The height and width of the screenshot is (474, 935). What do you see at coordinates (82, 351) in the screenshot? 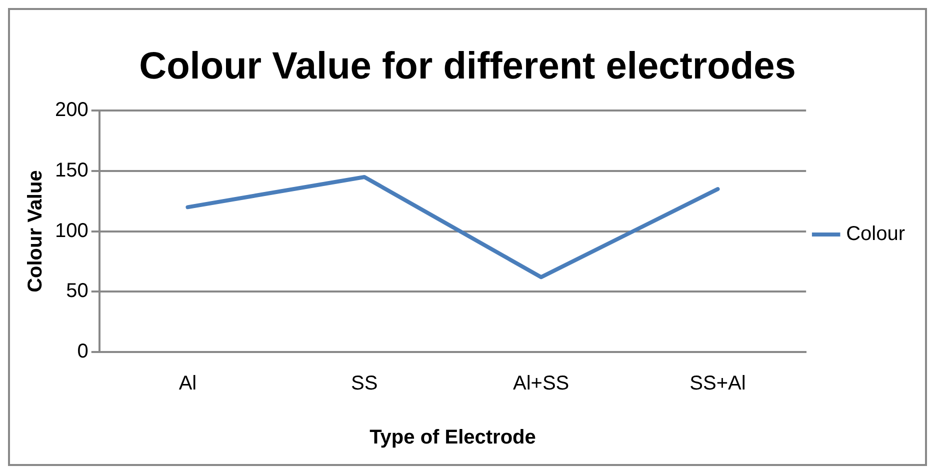
I see `y-tick-label: 0` at bounding box center [82, 351].